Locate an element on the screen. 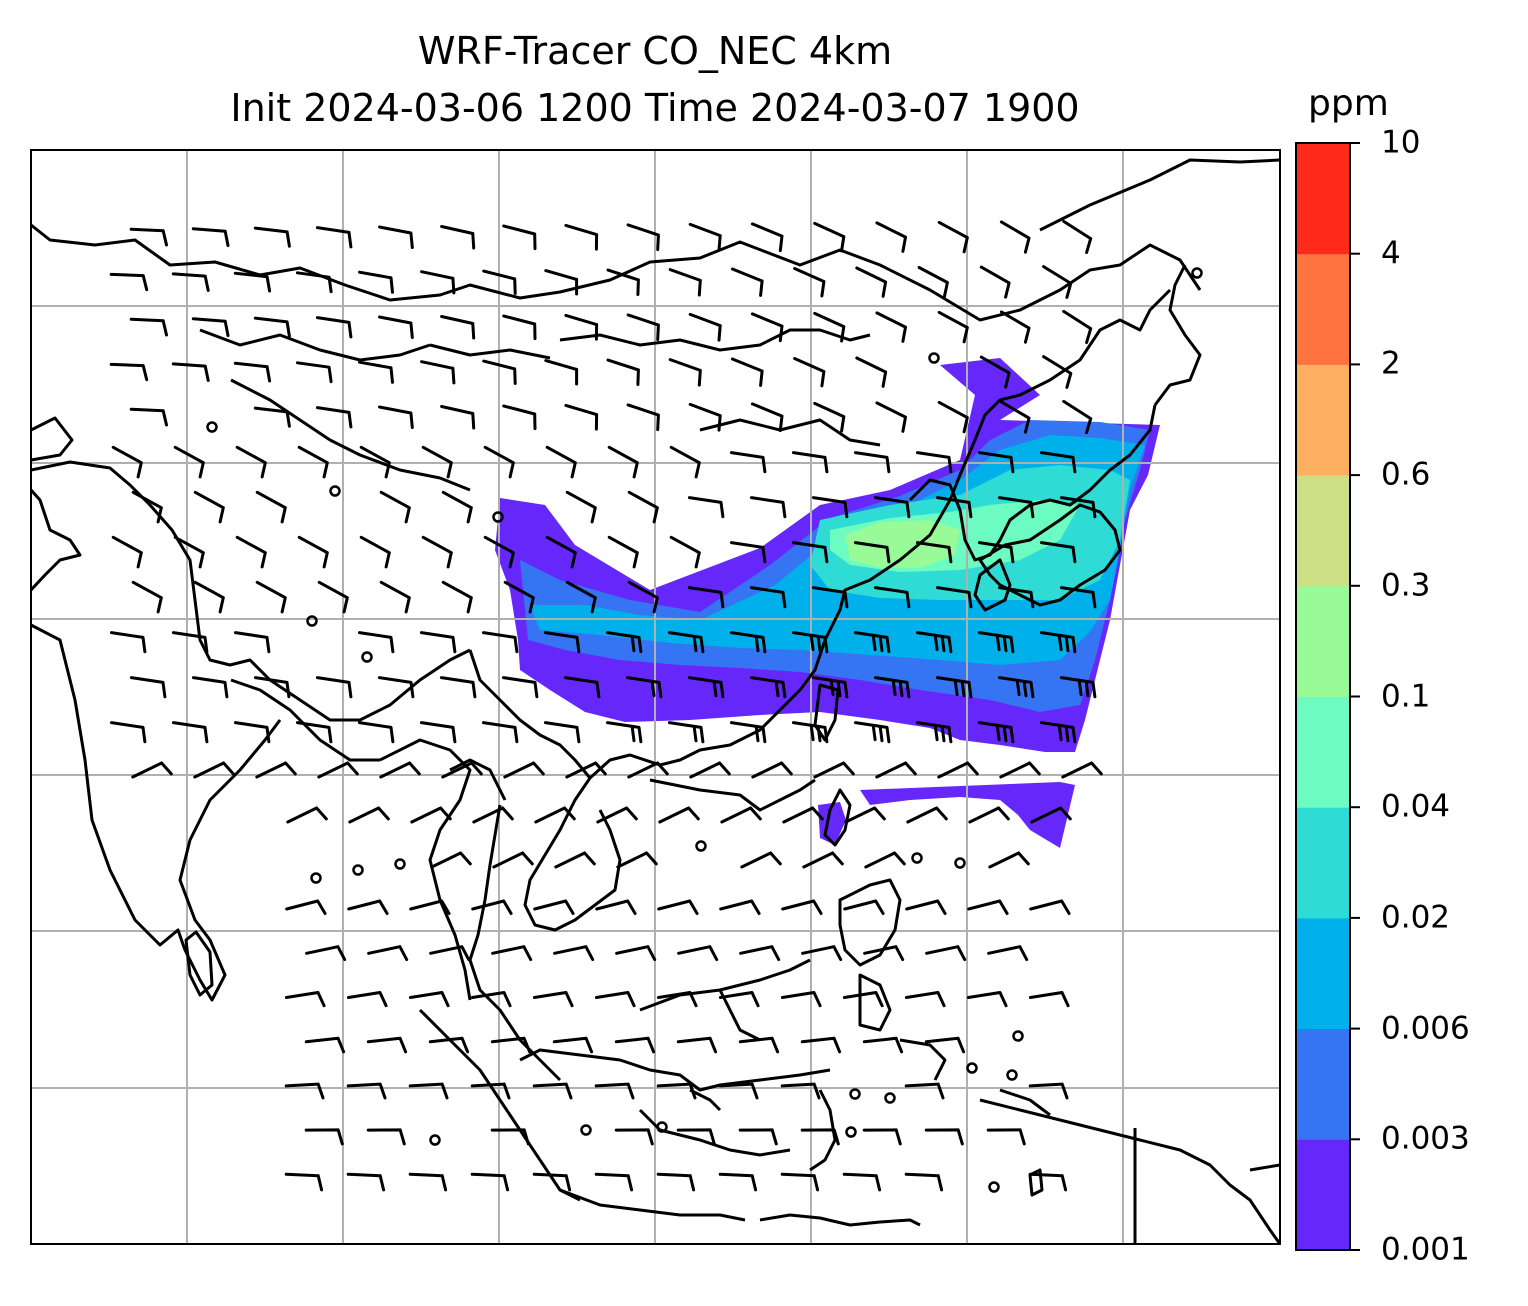 This screenshot has width=1528, height=1306. figure-title-line1: WRF-Tracer CO_NEC 4km is located at coordinates (655, 51).